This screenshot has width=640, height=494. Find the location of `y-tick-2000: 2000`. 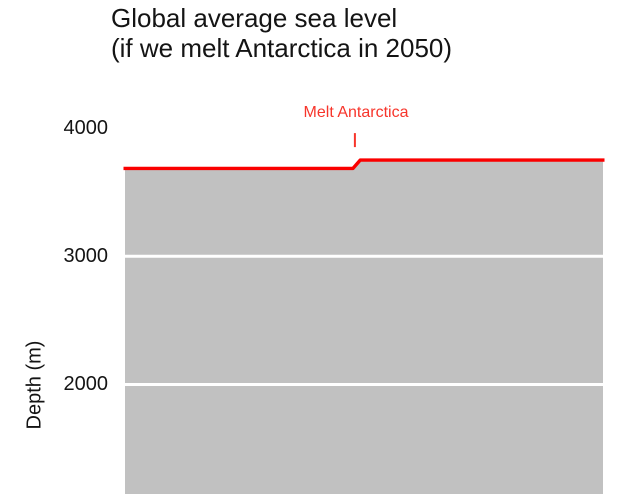

y-tick-2000: 2000 is located at coordinates (86, 384).